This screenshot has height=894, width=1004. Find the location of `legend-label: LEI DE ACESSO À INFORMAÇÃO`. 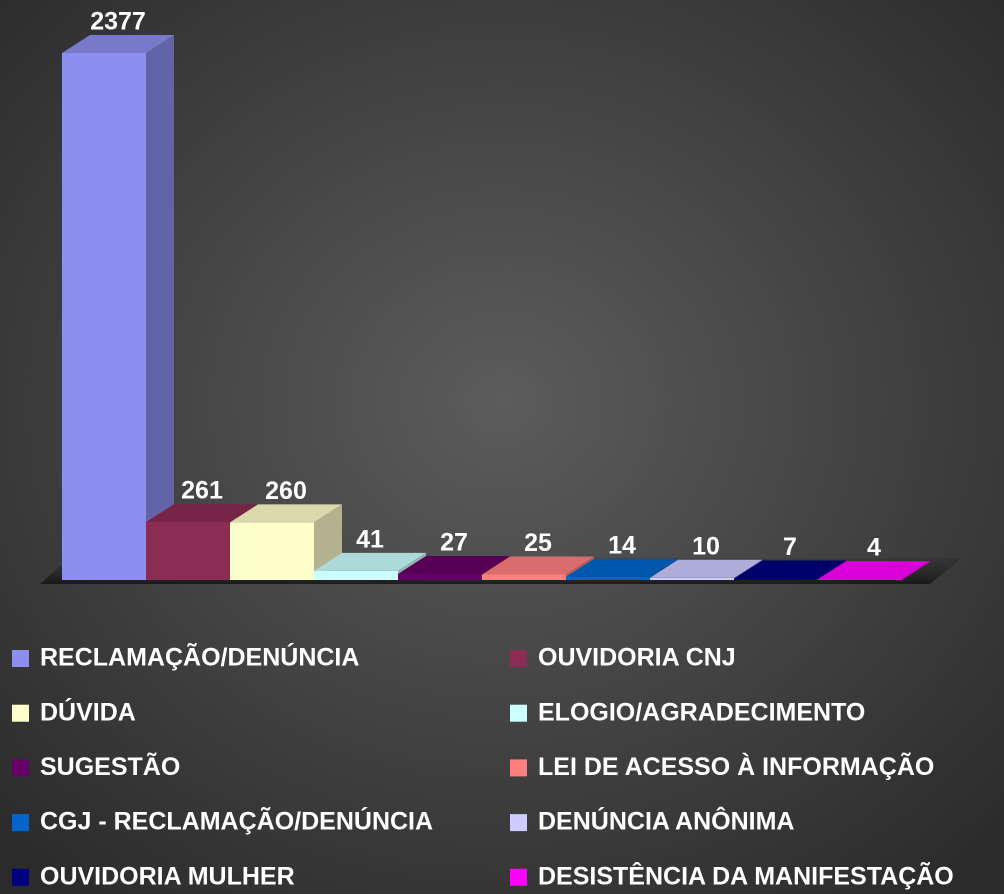

legend-label: LEI DE ACESSO À INFORMAÇÃO is located at coordinates (736, 766).